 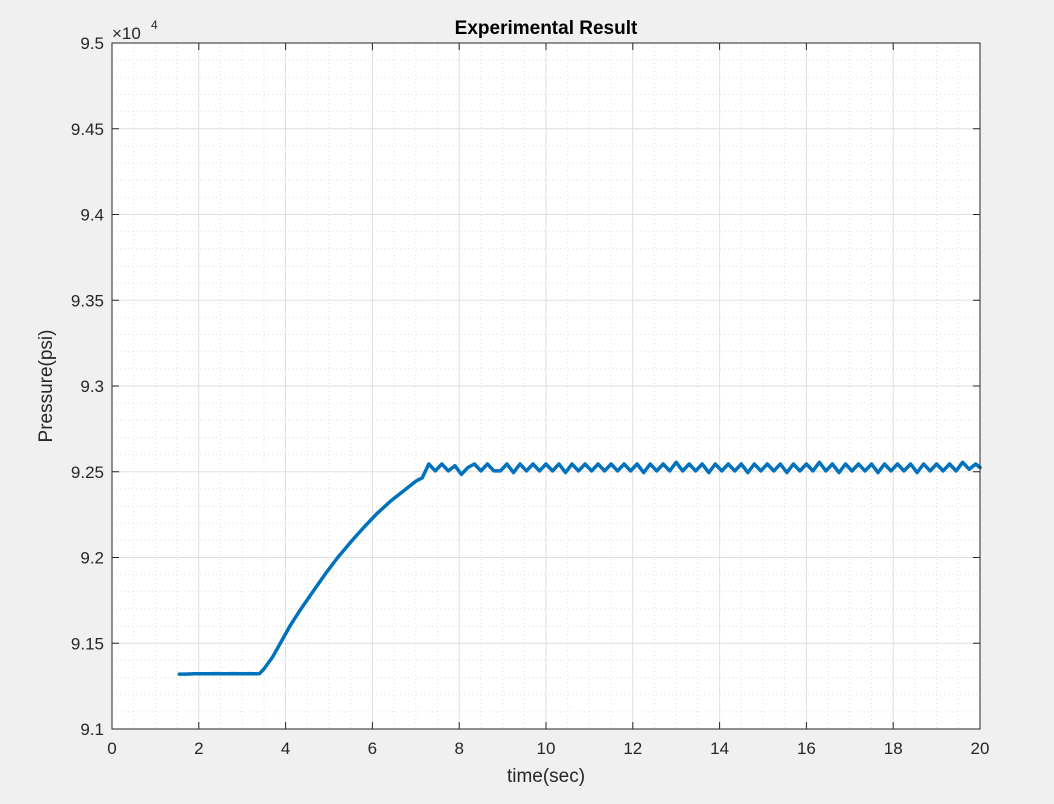 I want to click on y-tick-label: 9.25, so click(x=87, y=472).